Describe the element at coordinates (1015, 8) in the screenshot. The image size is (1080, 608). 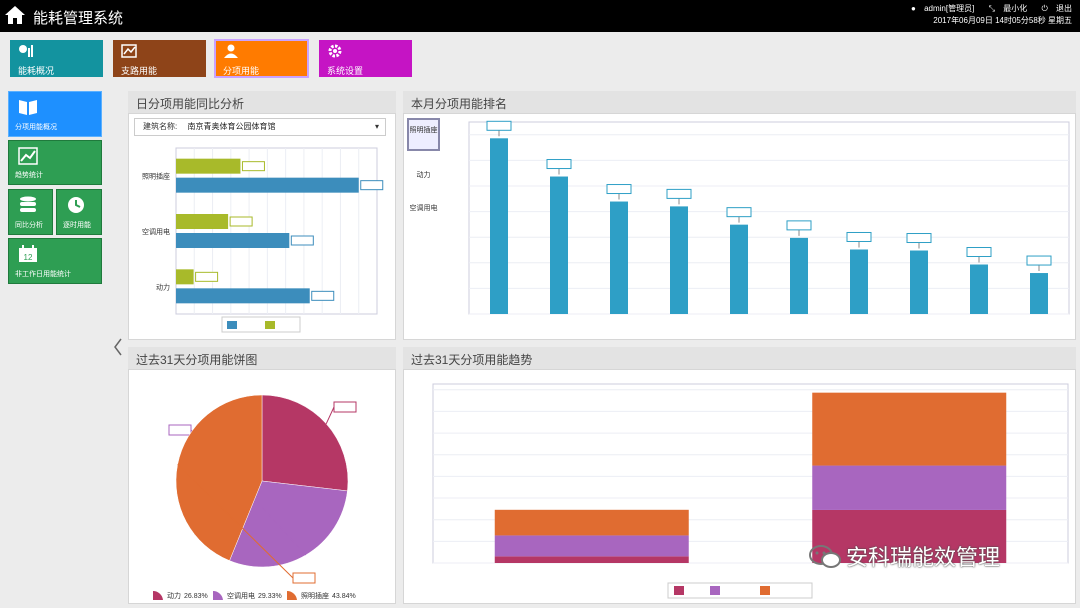
I see `minimize-label: 最小化` at that location.